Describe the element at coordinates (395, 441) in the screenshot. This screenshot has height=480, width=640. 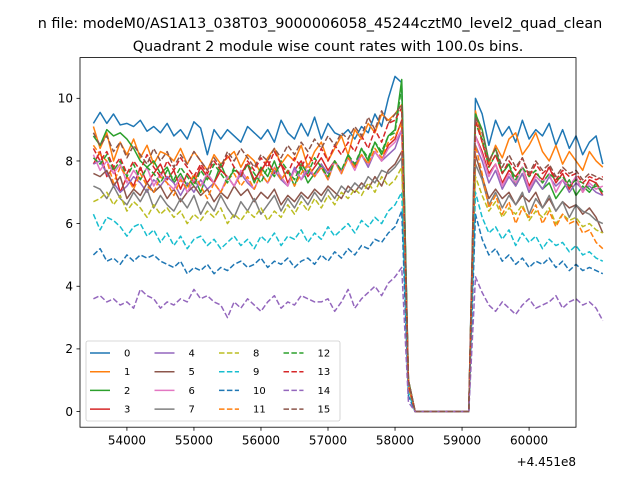
I see `x-tick-label: 58000` at that location.